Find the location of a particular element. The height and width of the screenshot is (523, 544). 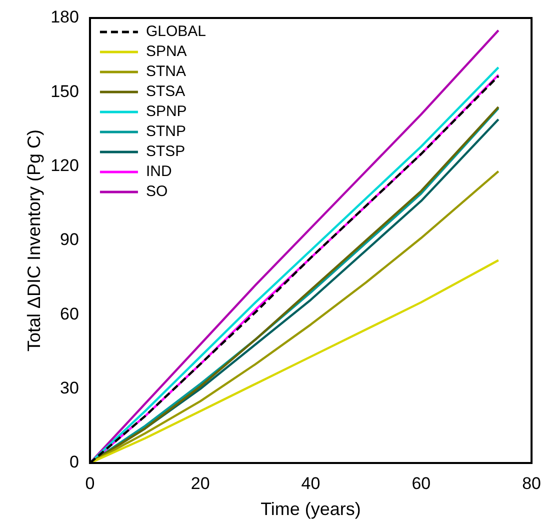

y-tick-label: 60 is located at coordinates (69, 314).